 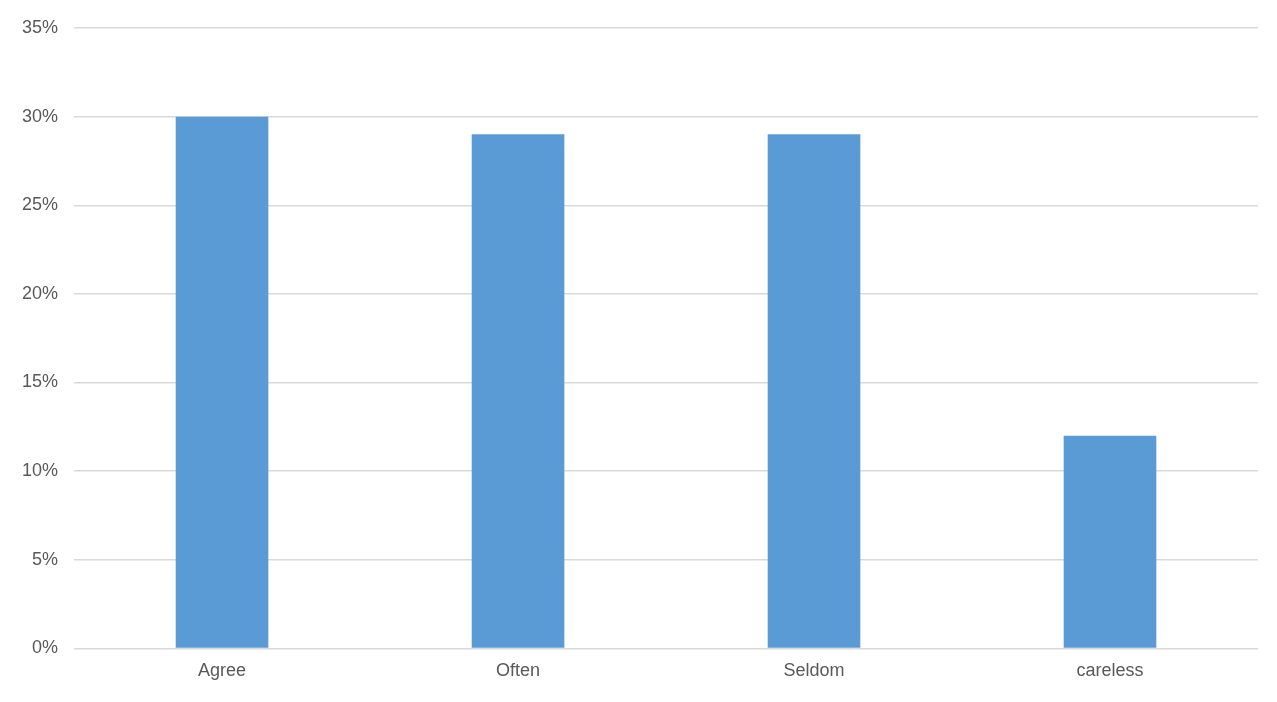 What do you see at coordinates (40, 115) in the screenshot?
I see `y-tick-label: 30%` at bounding box center [40, 115].